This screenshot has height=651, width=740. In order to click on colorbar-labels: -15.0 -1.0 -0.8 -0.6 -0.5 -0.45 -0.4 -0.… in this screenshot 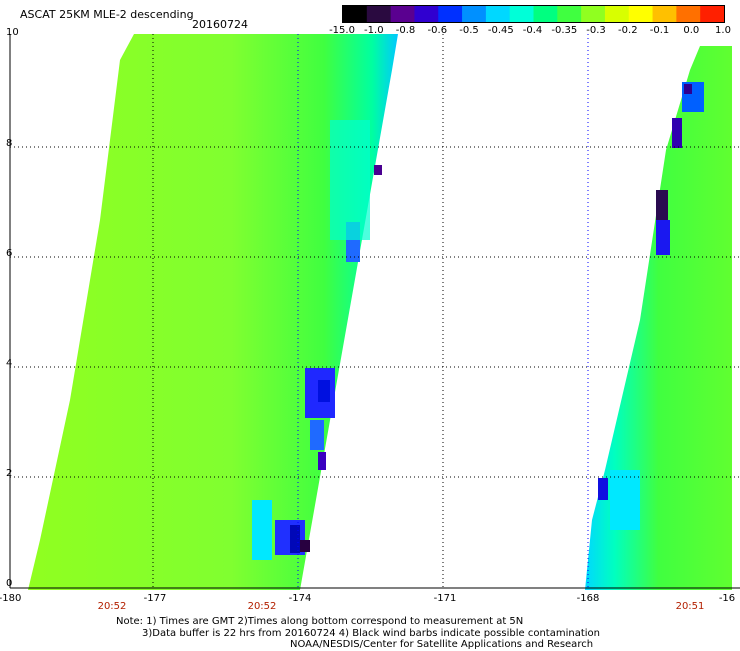, I will do `click(520, 32)`.